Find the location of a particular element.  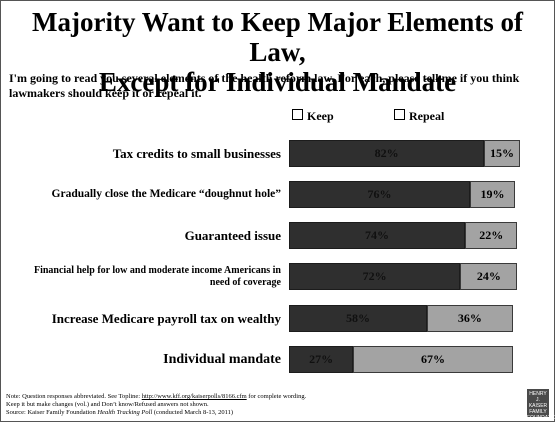

keep-swatch is located at coordinates (297, 114).